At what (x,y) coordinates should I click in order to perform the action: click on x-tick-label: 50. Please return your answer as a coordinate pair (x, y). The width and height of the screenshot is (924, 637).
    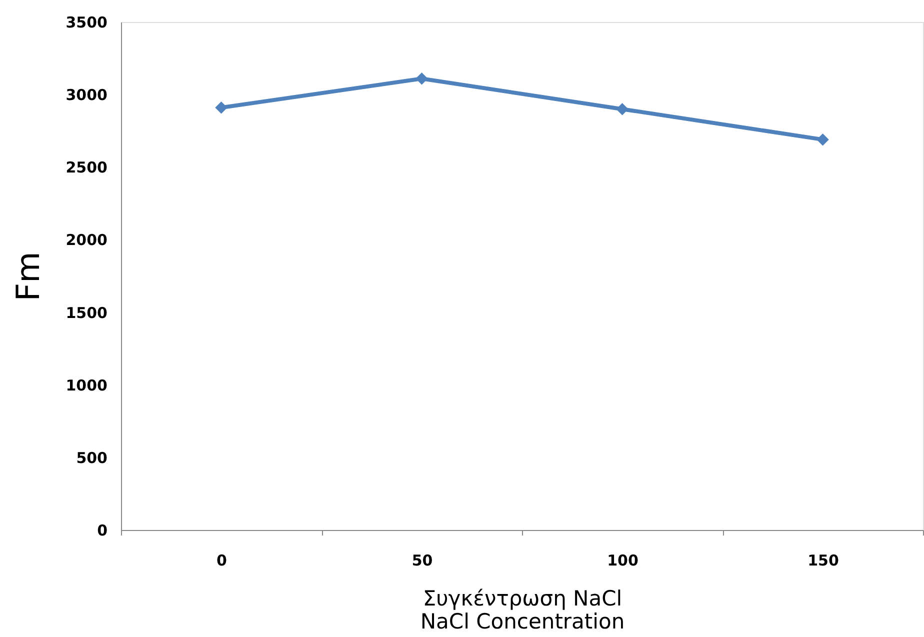
    Looking at the image, I should click on (422, 561).